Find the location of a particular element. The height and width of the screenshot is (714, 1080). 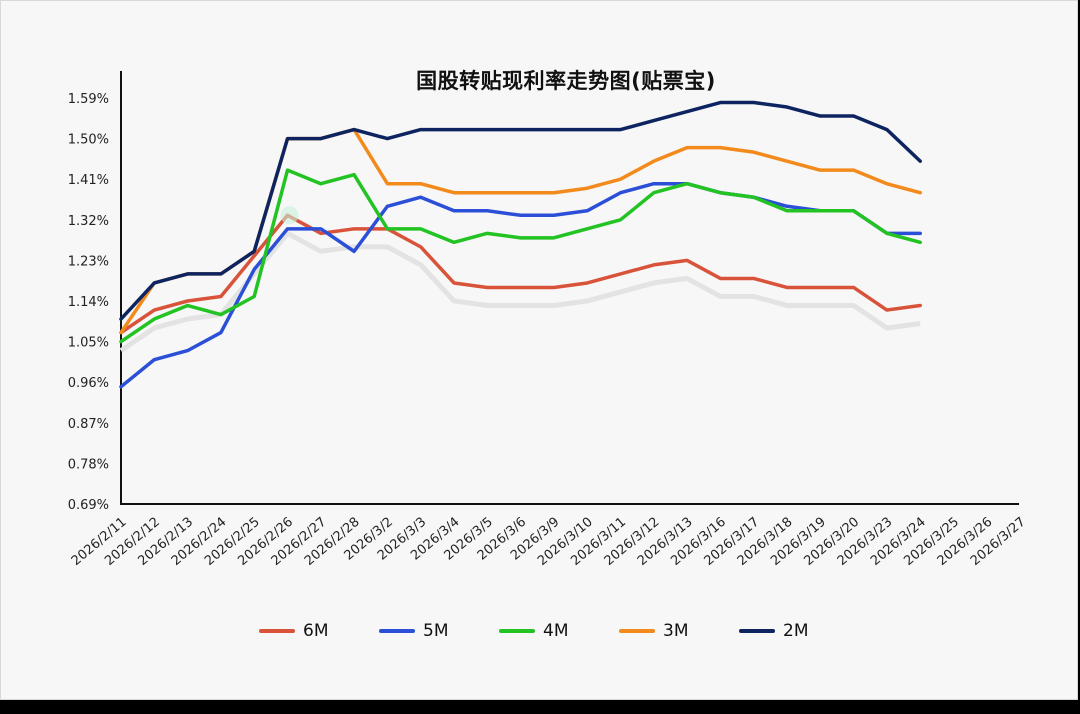

legend-label: 6M is located at coordinates (316, 631).